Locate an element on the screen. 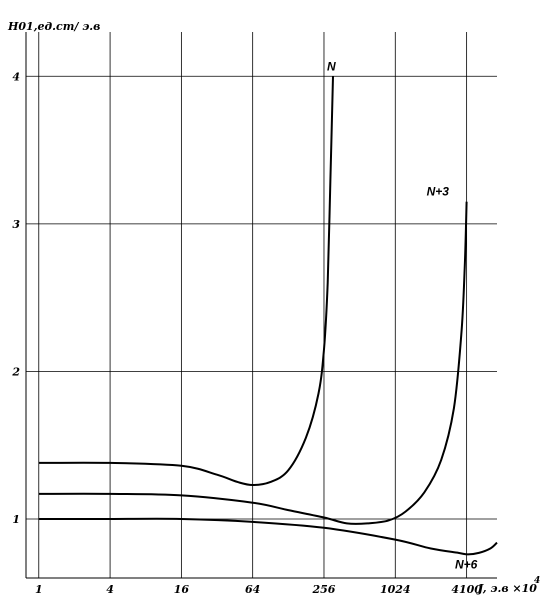 This screenshot has width=551, height=599. y-tick-label: 4 is located at coordinates (16, 76).